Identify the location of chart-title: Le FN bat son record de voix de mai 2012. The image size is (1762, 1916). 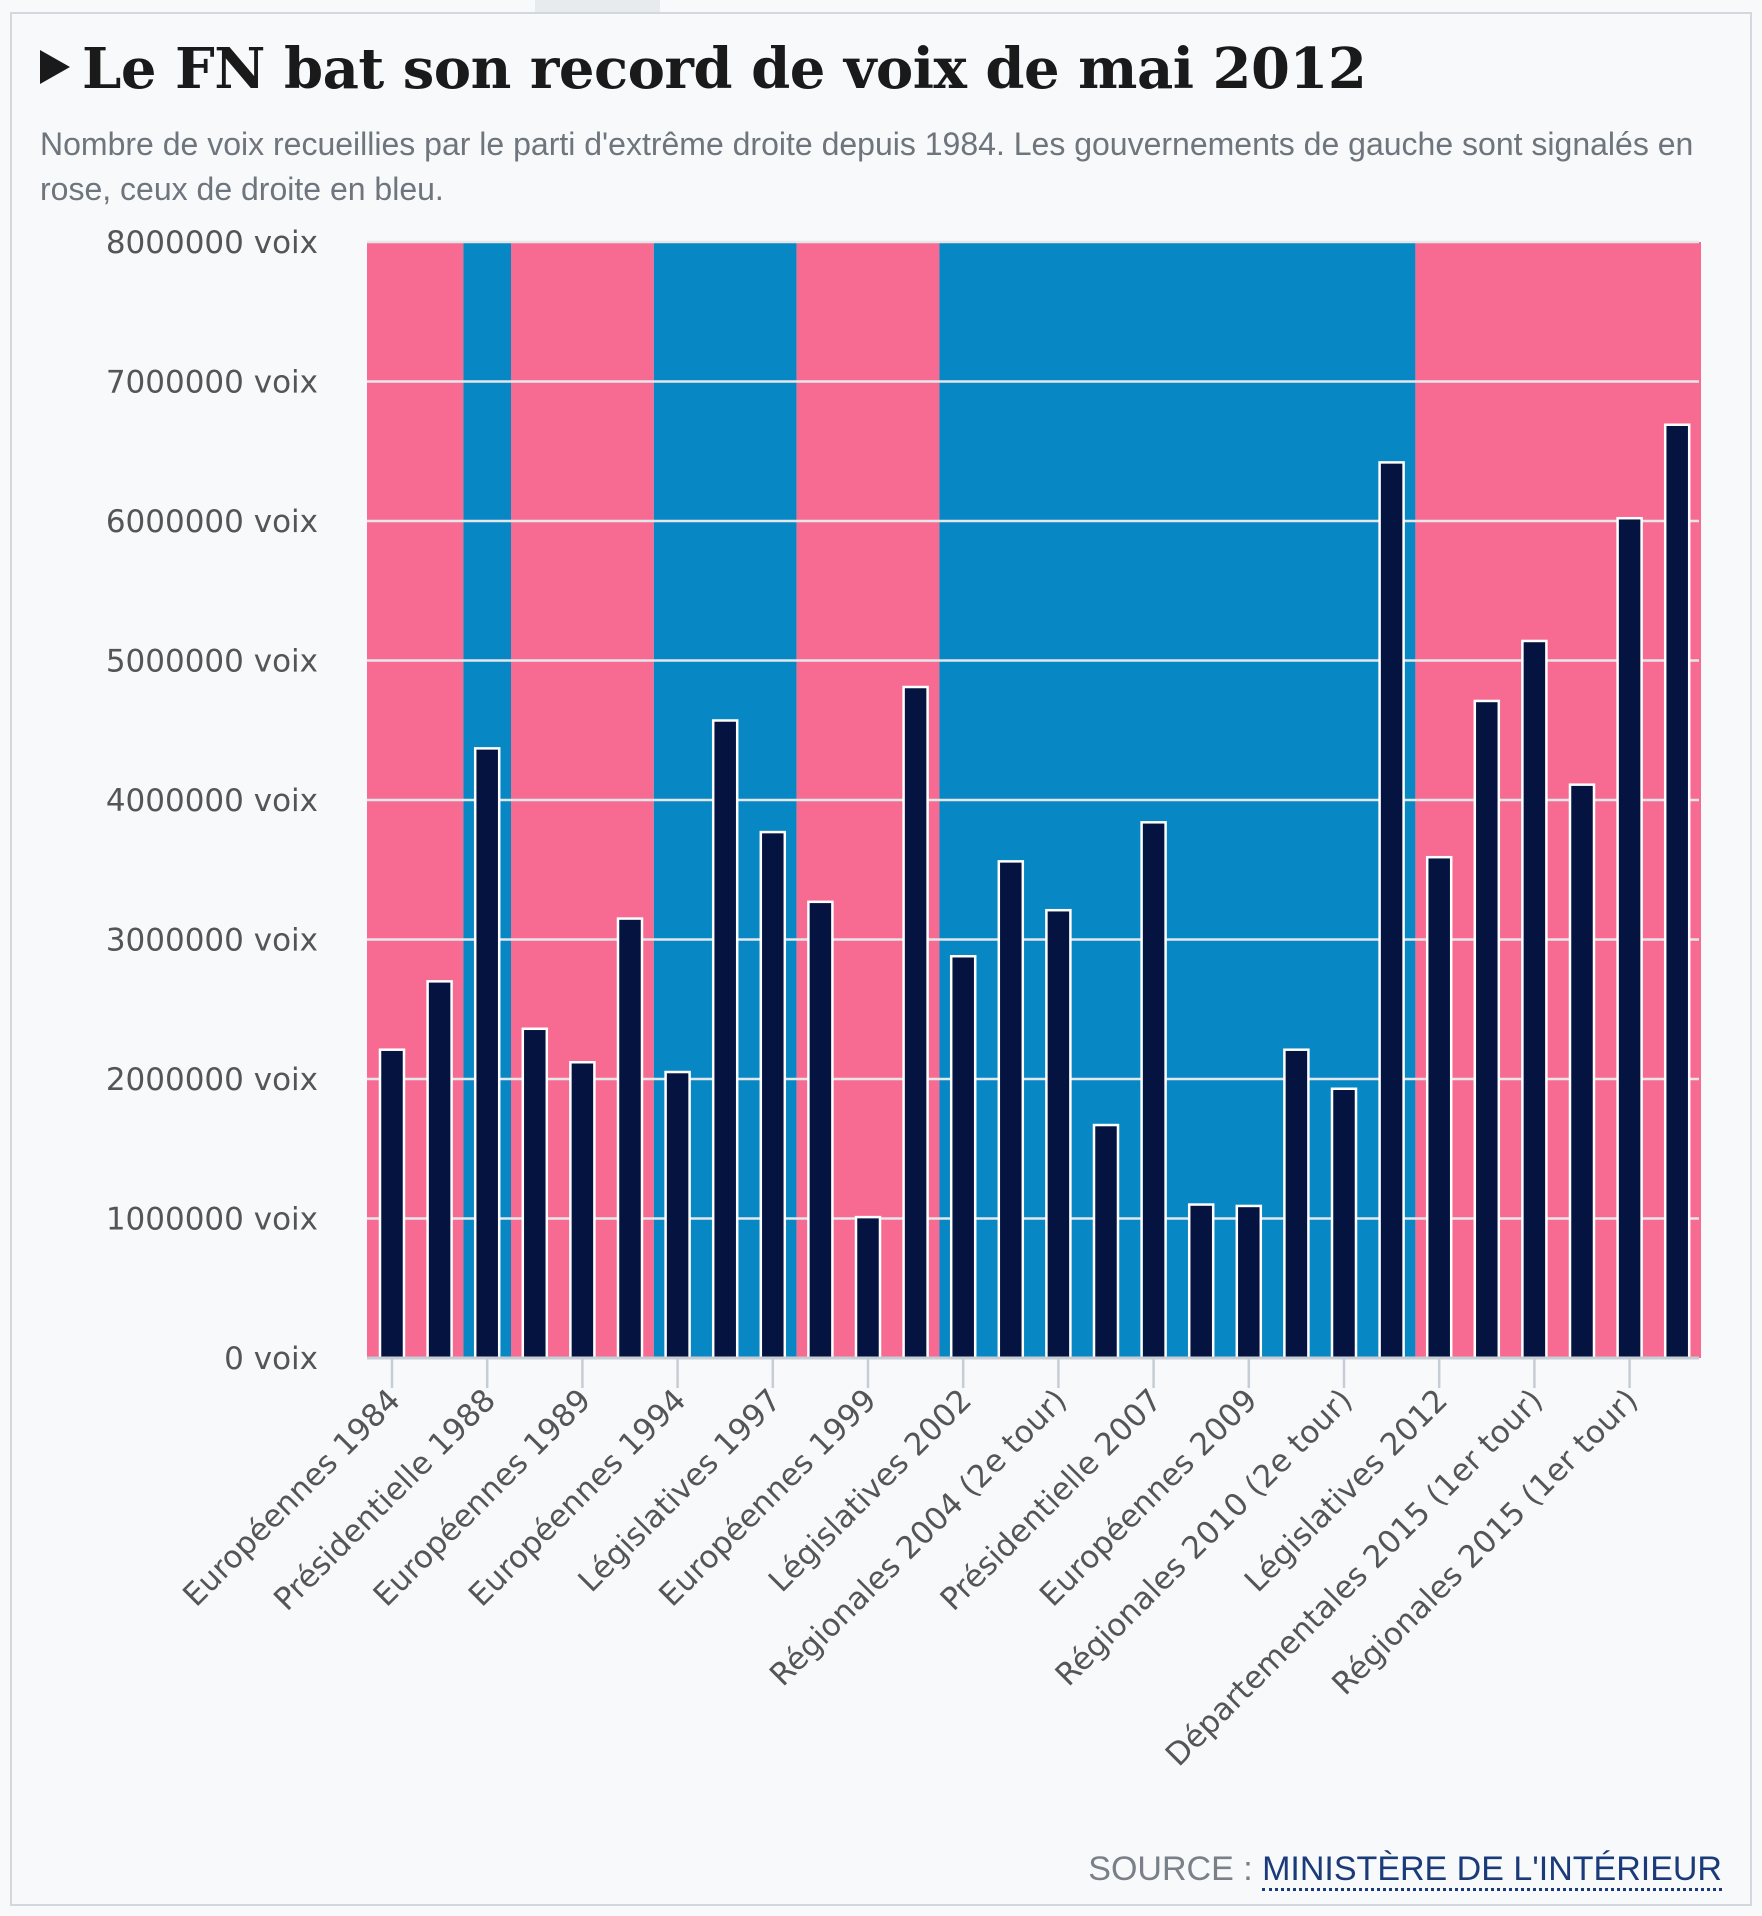
(703, 69).